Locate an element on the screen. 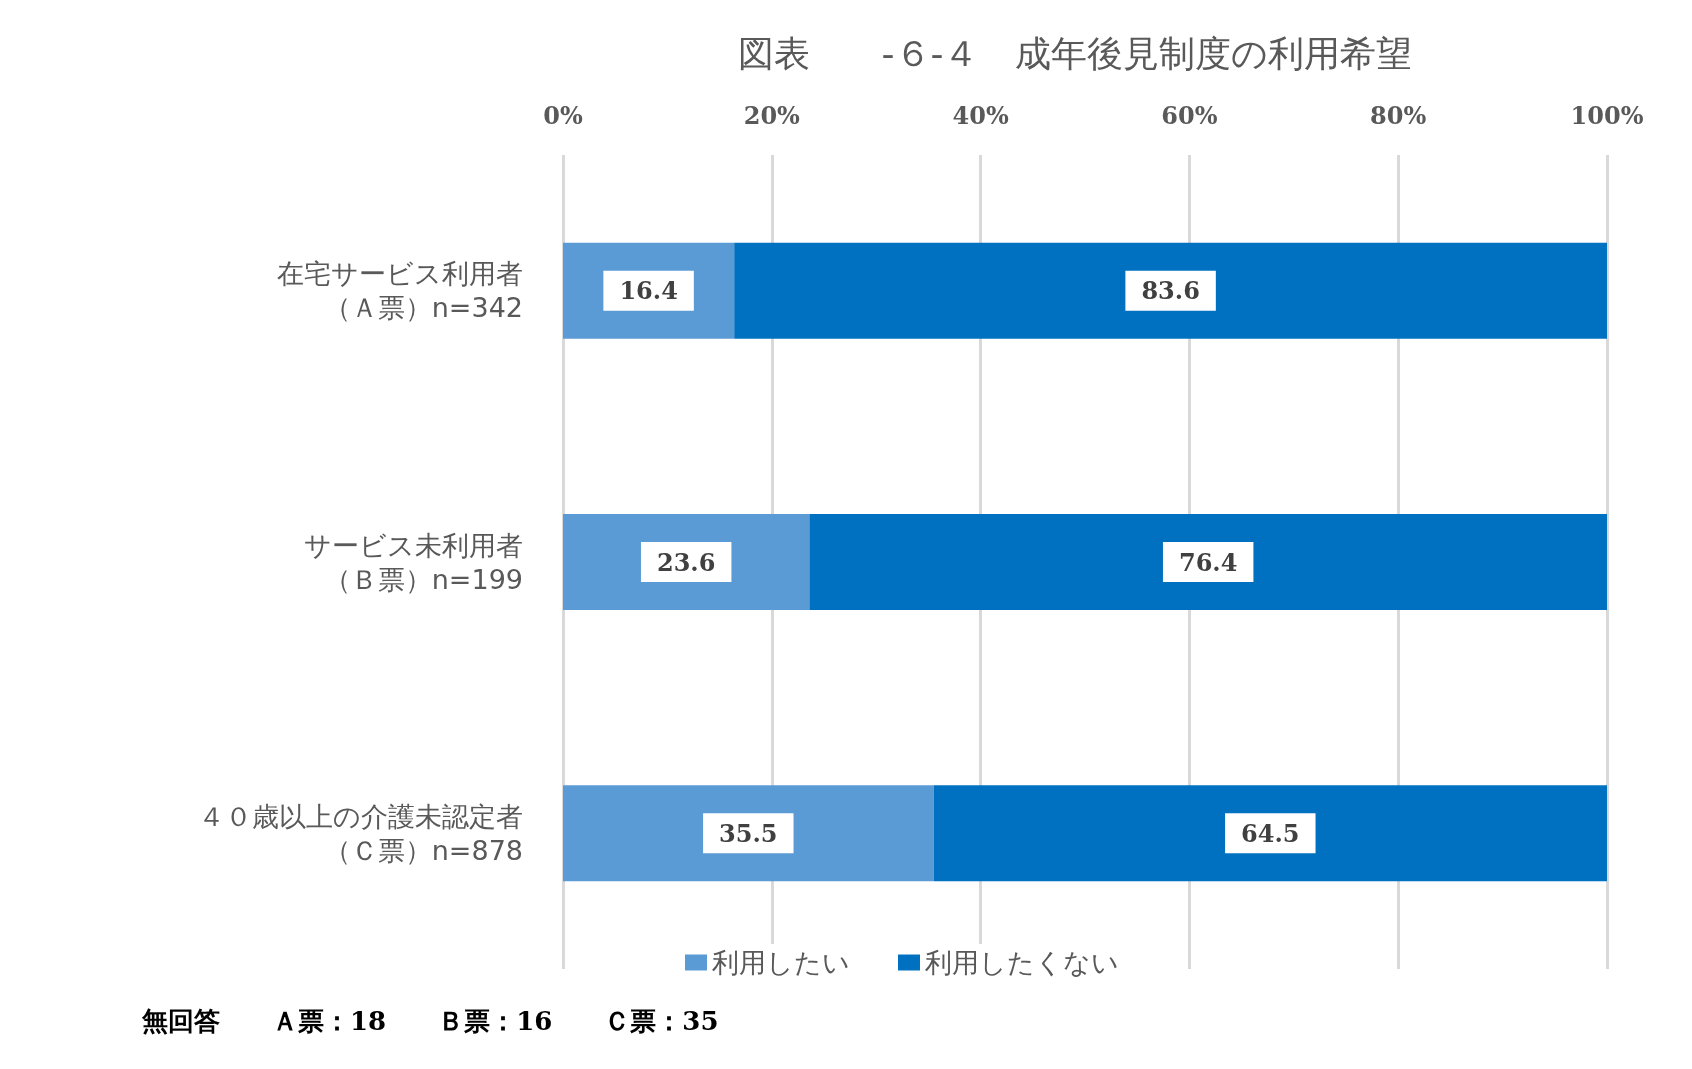 The height and width of the screenshot is (1069, 1692). data-label: 64.5 is located at coordinates (1270, 833).